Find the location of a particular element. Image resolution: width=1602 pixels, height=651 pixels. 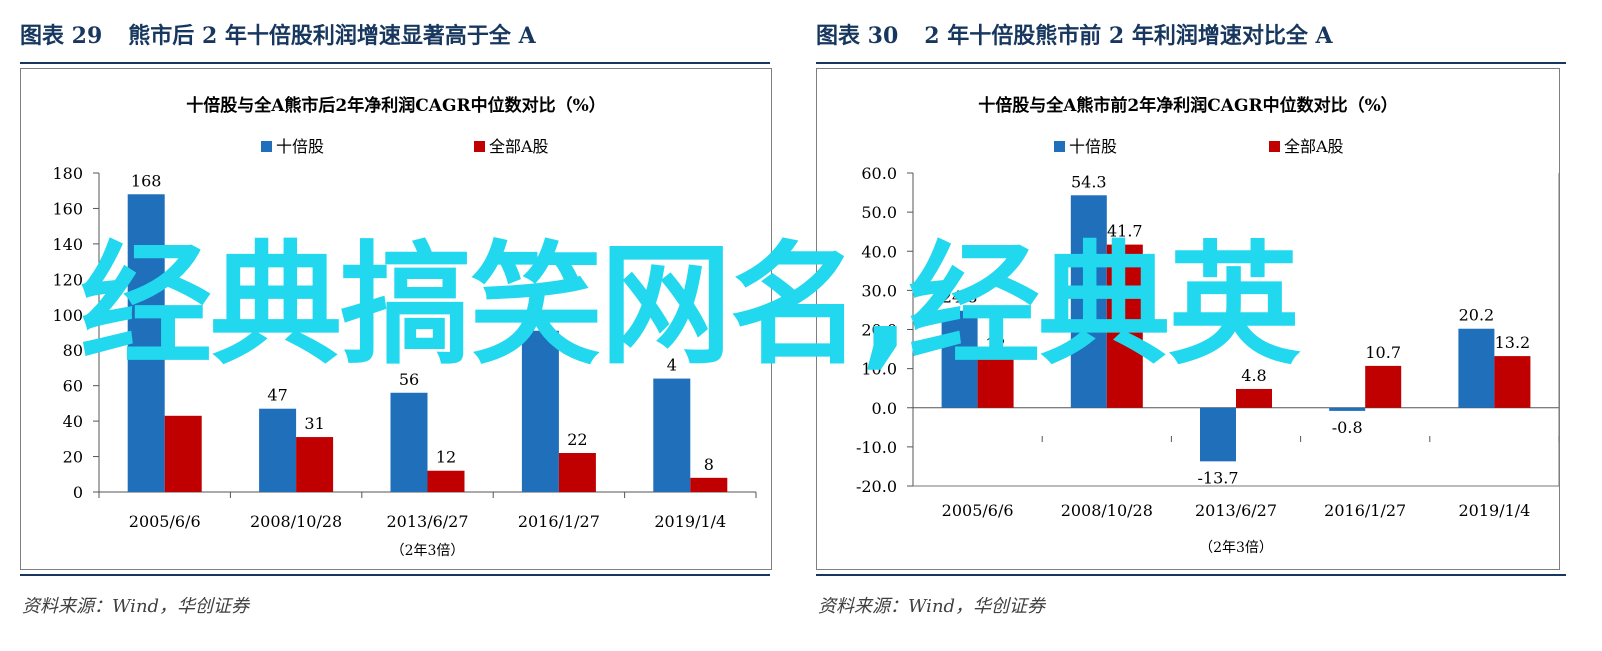

y-tick-label: -20.0 is located at coordinates (876, 486).